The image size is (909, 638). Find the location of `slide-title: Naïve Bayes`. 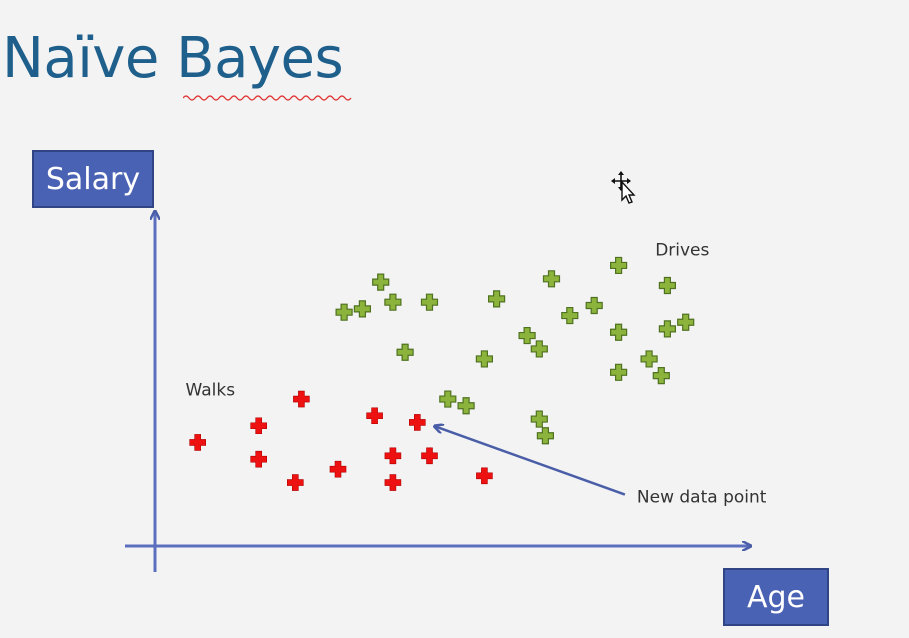

slide-title: Naïve Bayes is located at coordinates (173, 58).